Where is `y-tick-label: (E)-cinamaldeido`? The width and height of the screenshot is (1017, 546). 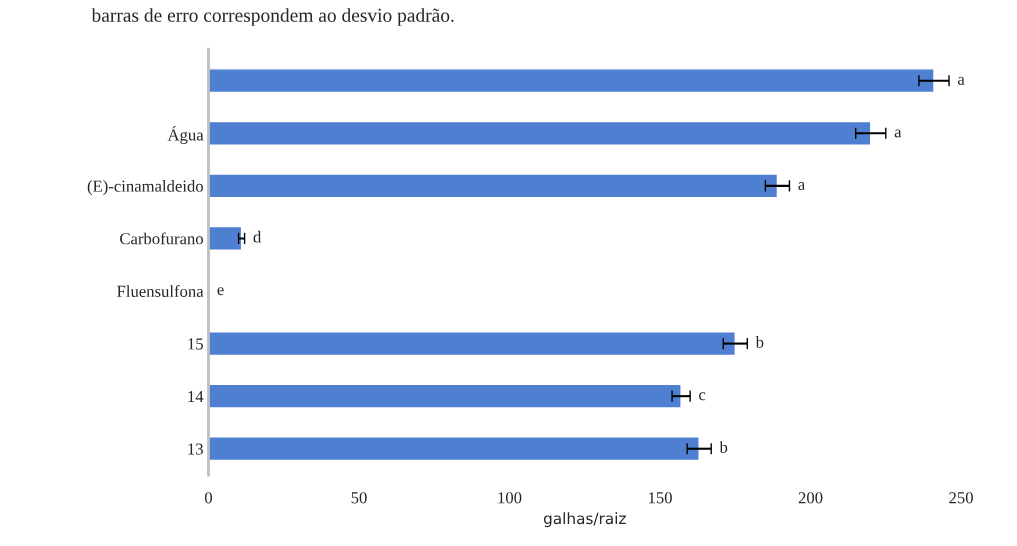 y-tick-label: (E)-cinamaldeido is located at coordinates (145, 188).